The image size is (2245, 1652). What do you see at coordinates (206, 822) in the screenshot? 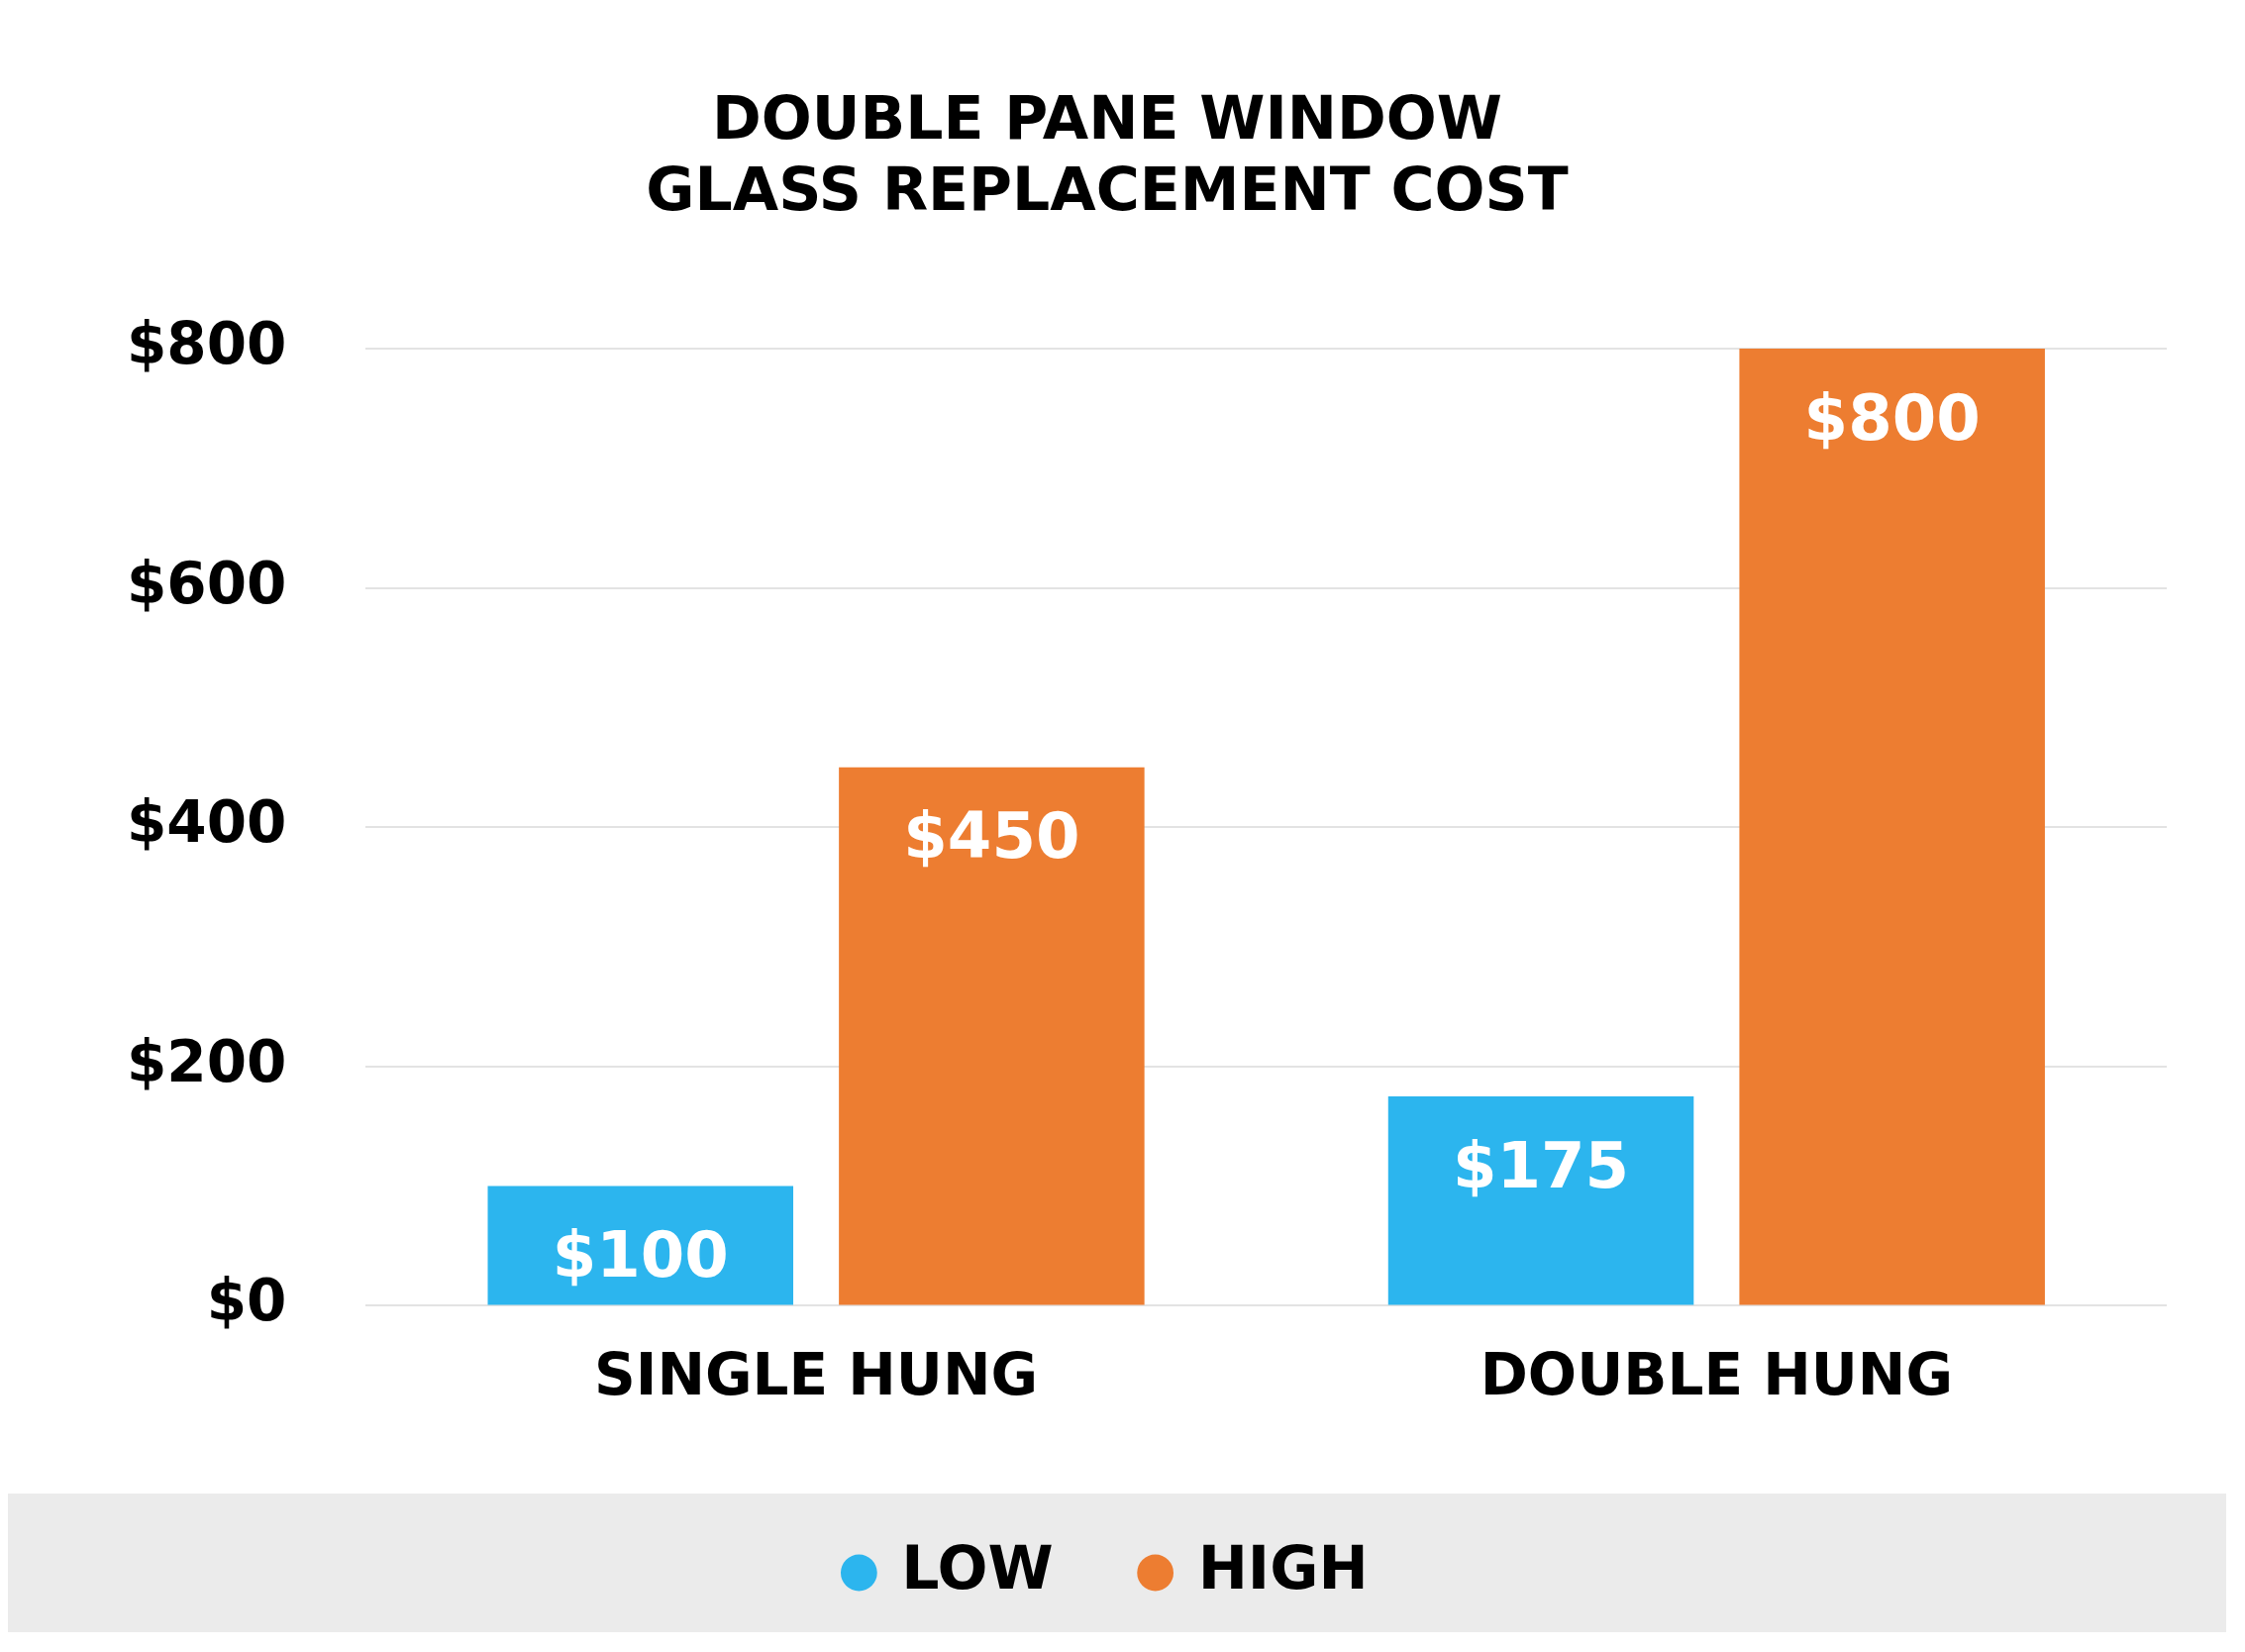
I see `y-tick-label: $400` at bounding box center [206, 822].